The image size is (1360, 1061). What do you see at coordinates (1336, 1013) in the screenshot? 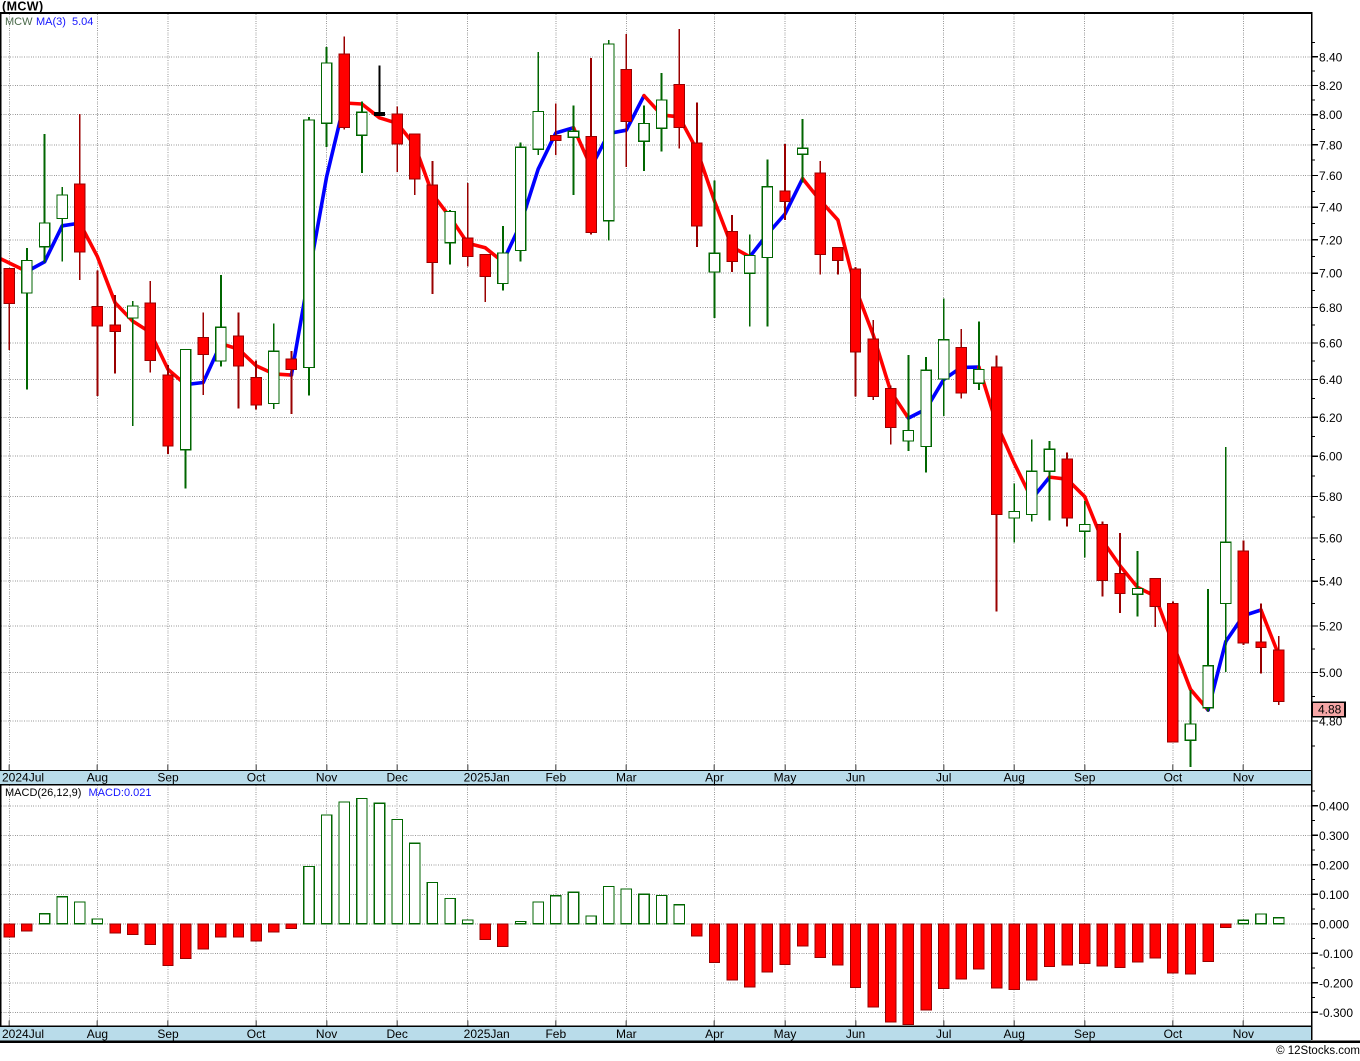
I see `svg-text: -0.300` at bounding box center [1336, 1013].